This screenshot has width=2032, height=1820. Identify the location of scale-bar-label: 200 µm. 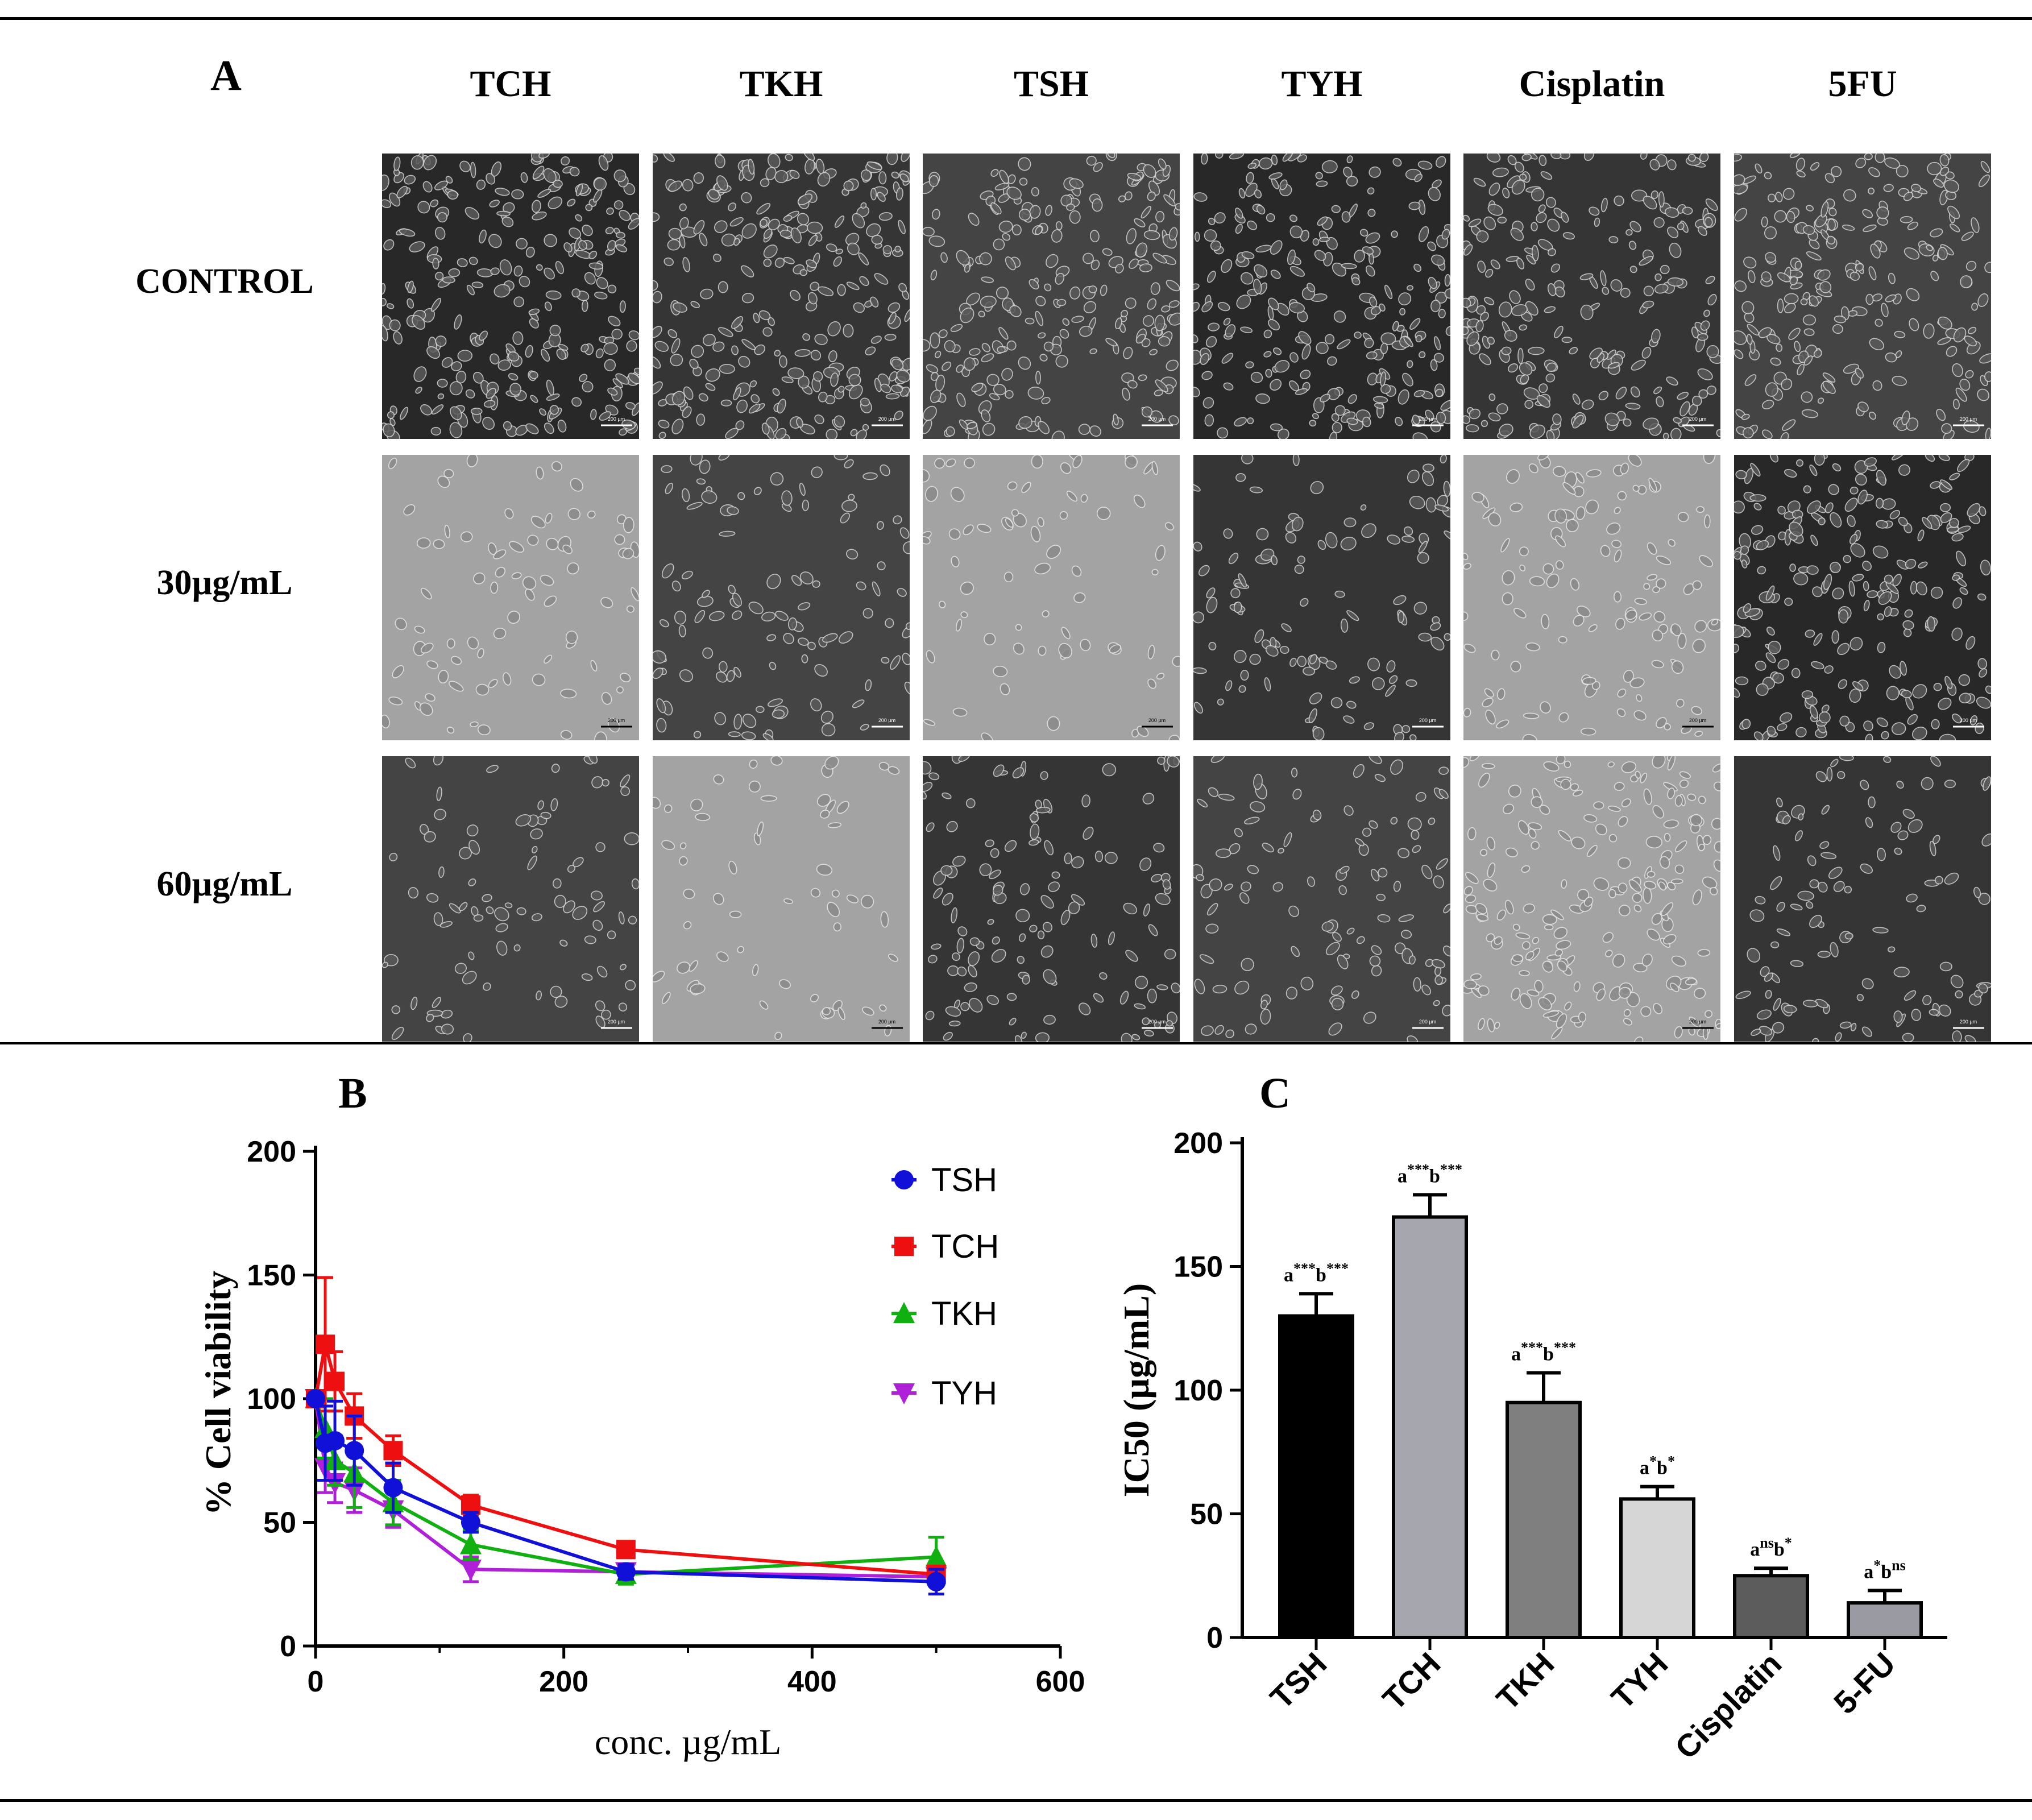
(616, 720).